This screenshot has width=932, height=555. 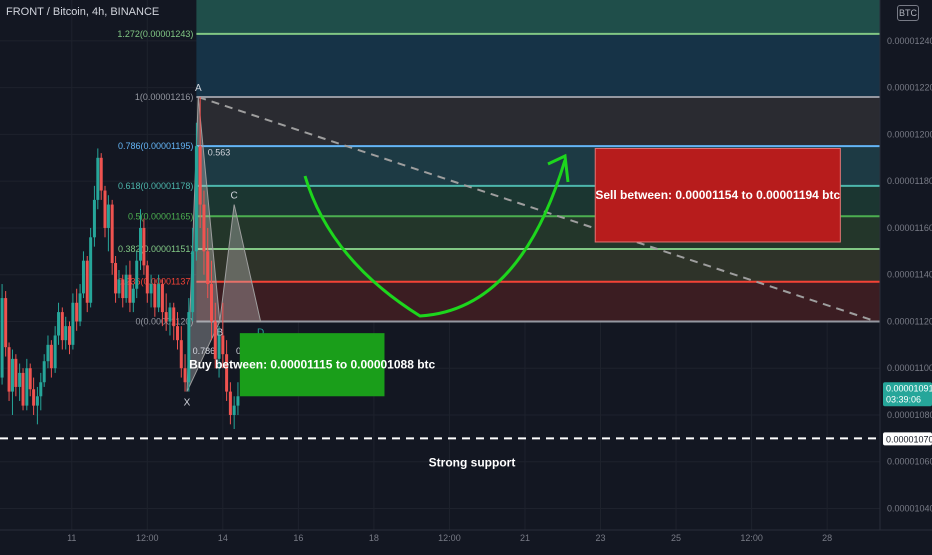 I want to click on fib-level-label: 0.5(0.00001165), so click(x=160, y=216).